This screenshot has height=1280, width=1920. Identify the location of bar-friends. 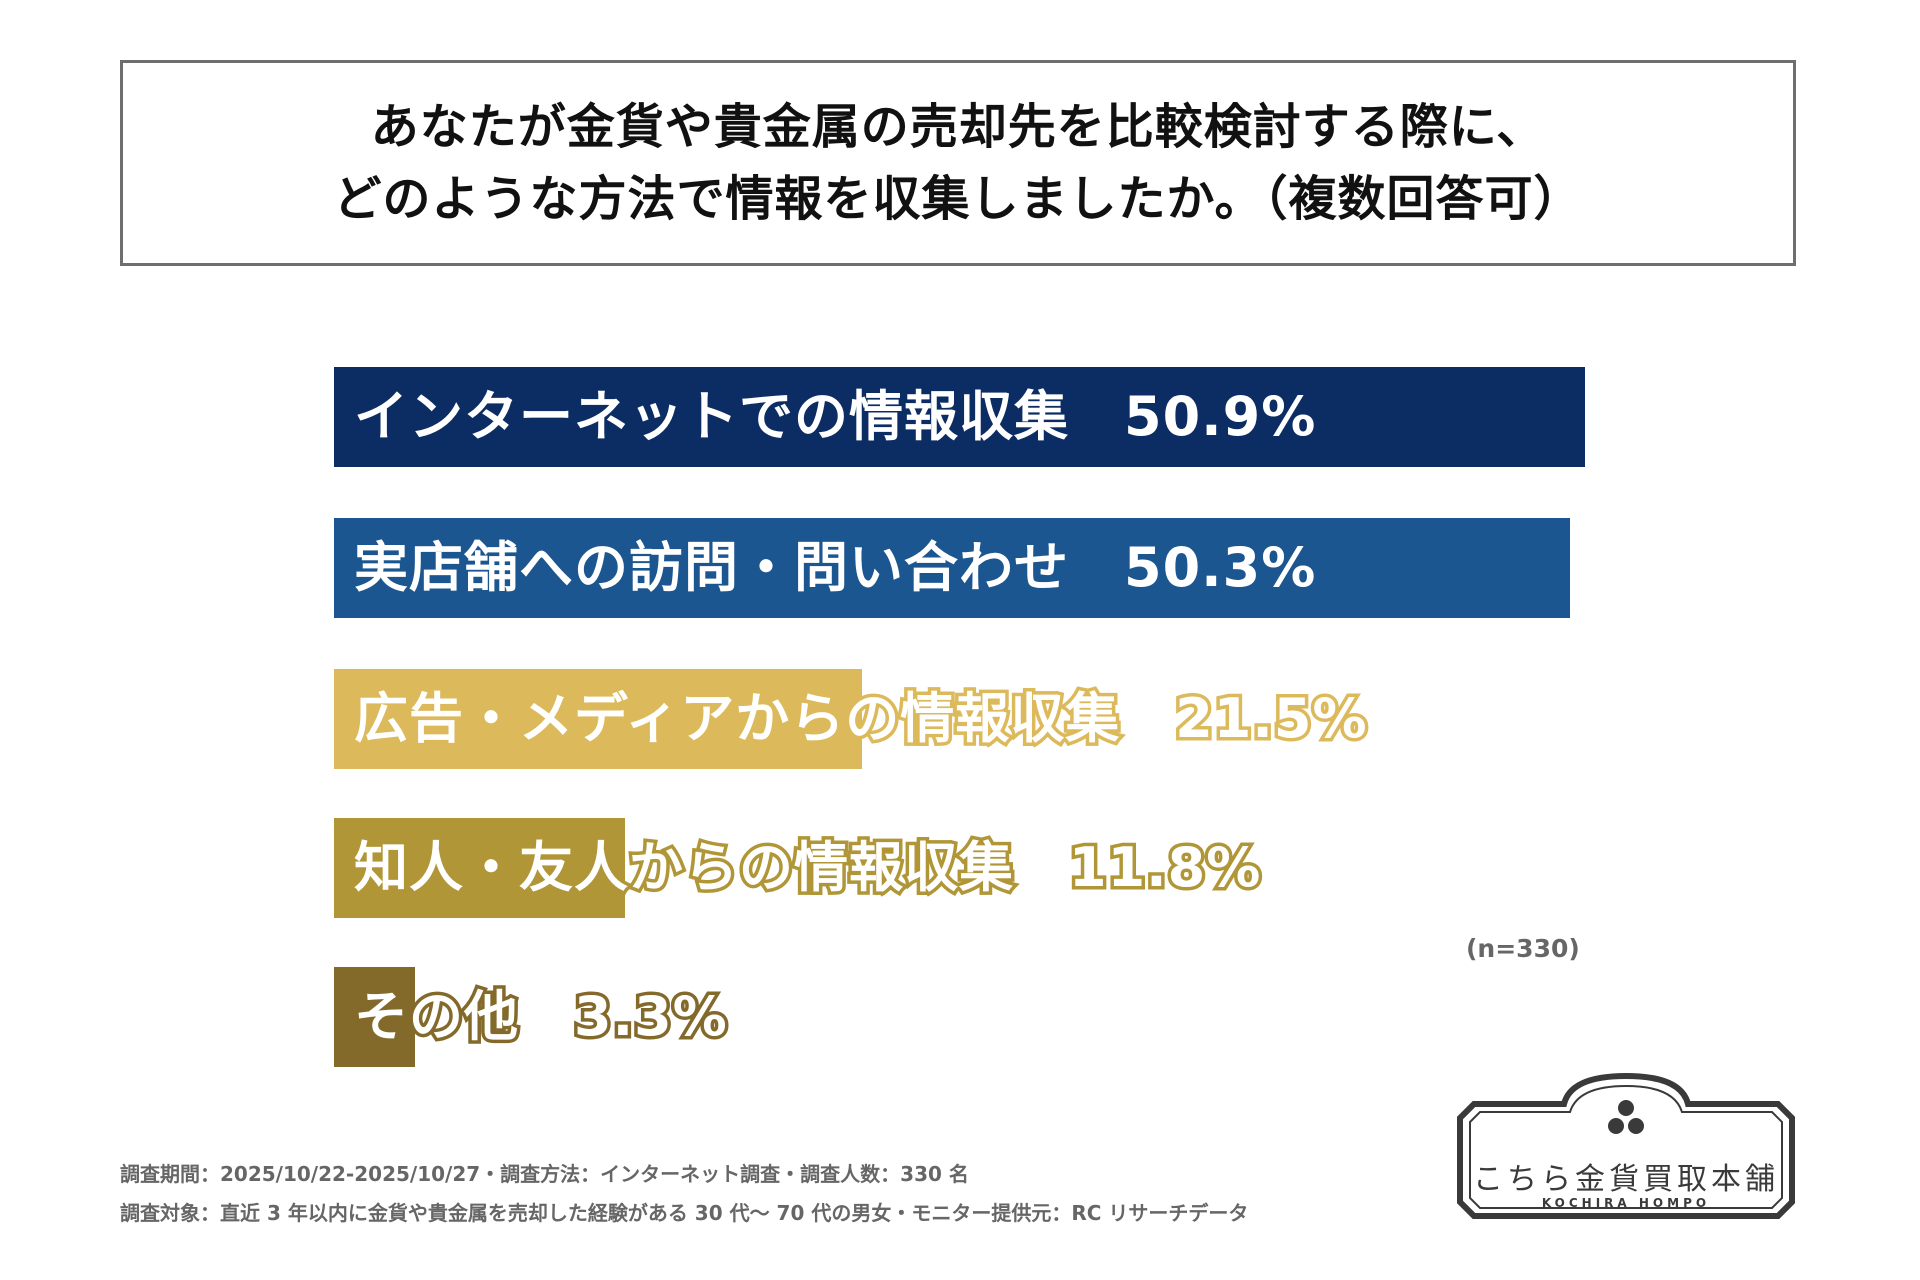
(479, 868).